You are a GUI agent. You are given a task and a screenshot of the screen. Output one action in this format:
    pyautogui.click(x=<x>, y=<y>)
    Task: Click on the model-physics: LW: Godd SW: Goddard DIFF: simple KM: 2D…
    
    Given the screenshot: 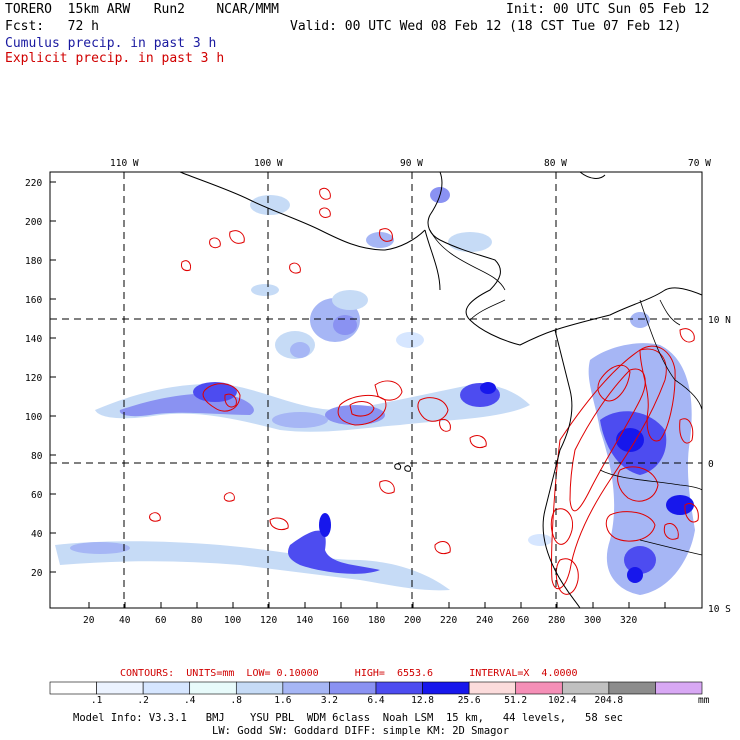 What is the action you would take?
    pyautogui.click(x=361, y=731)
    